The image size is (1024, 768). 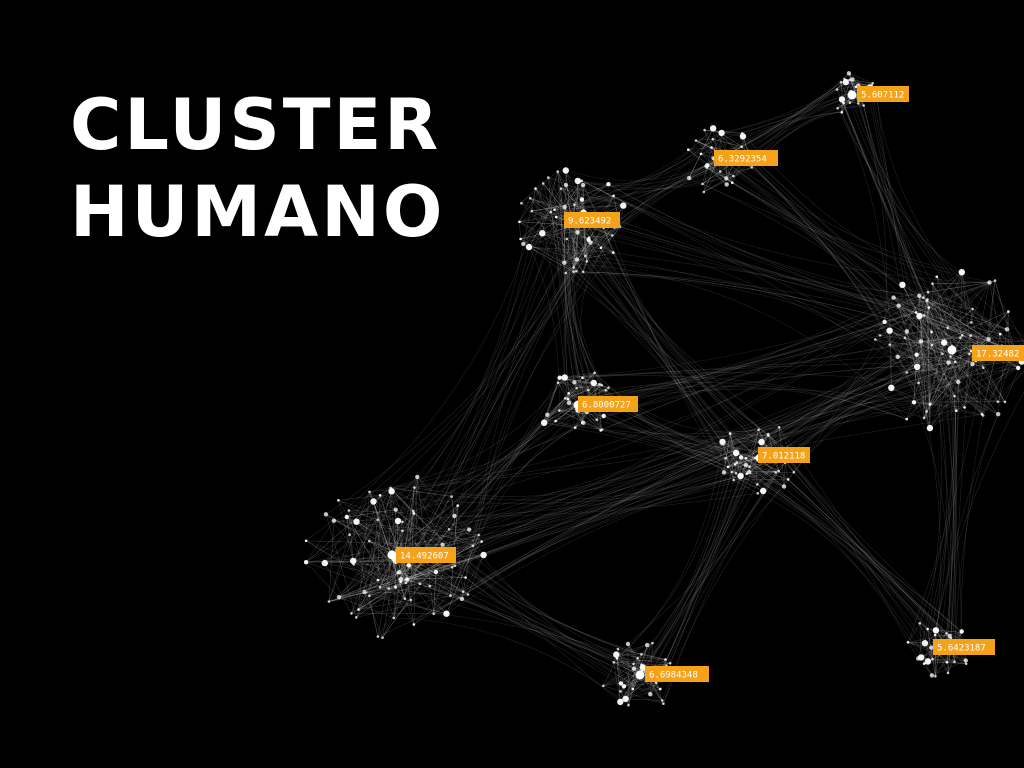 I want to click on label-tag-background, so click(x=784, y=455).